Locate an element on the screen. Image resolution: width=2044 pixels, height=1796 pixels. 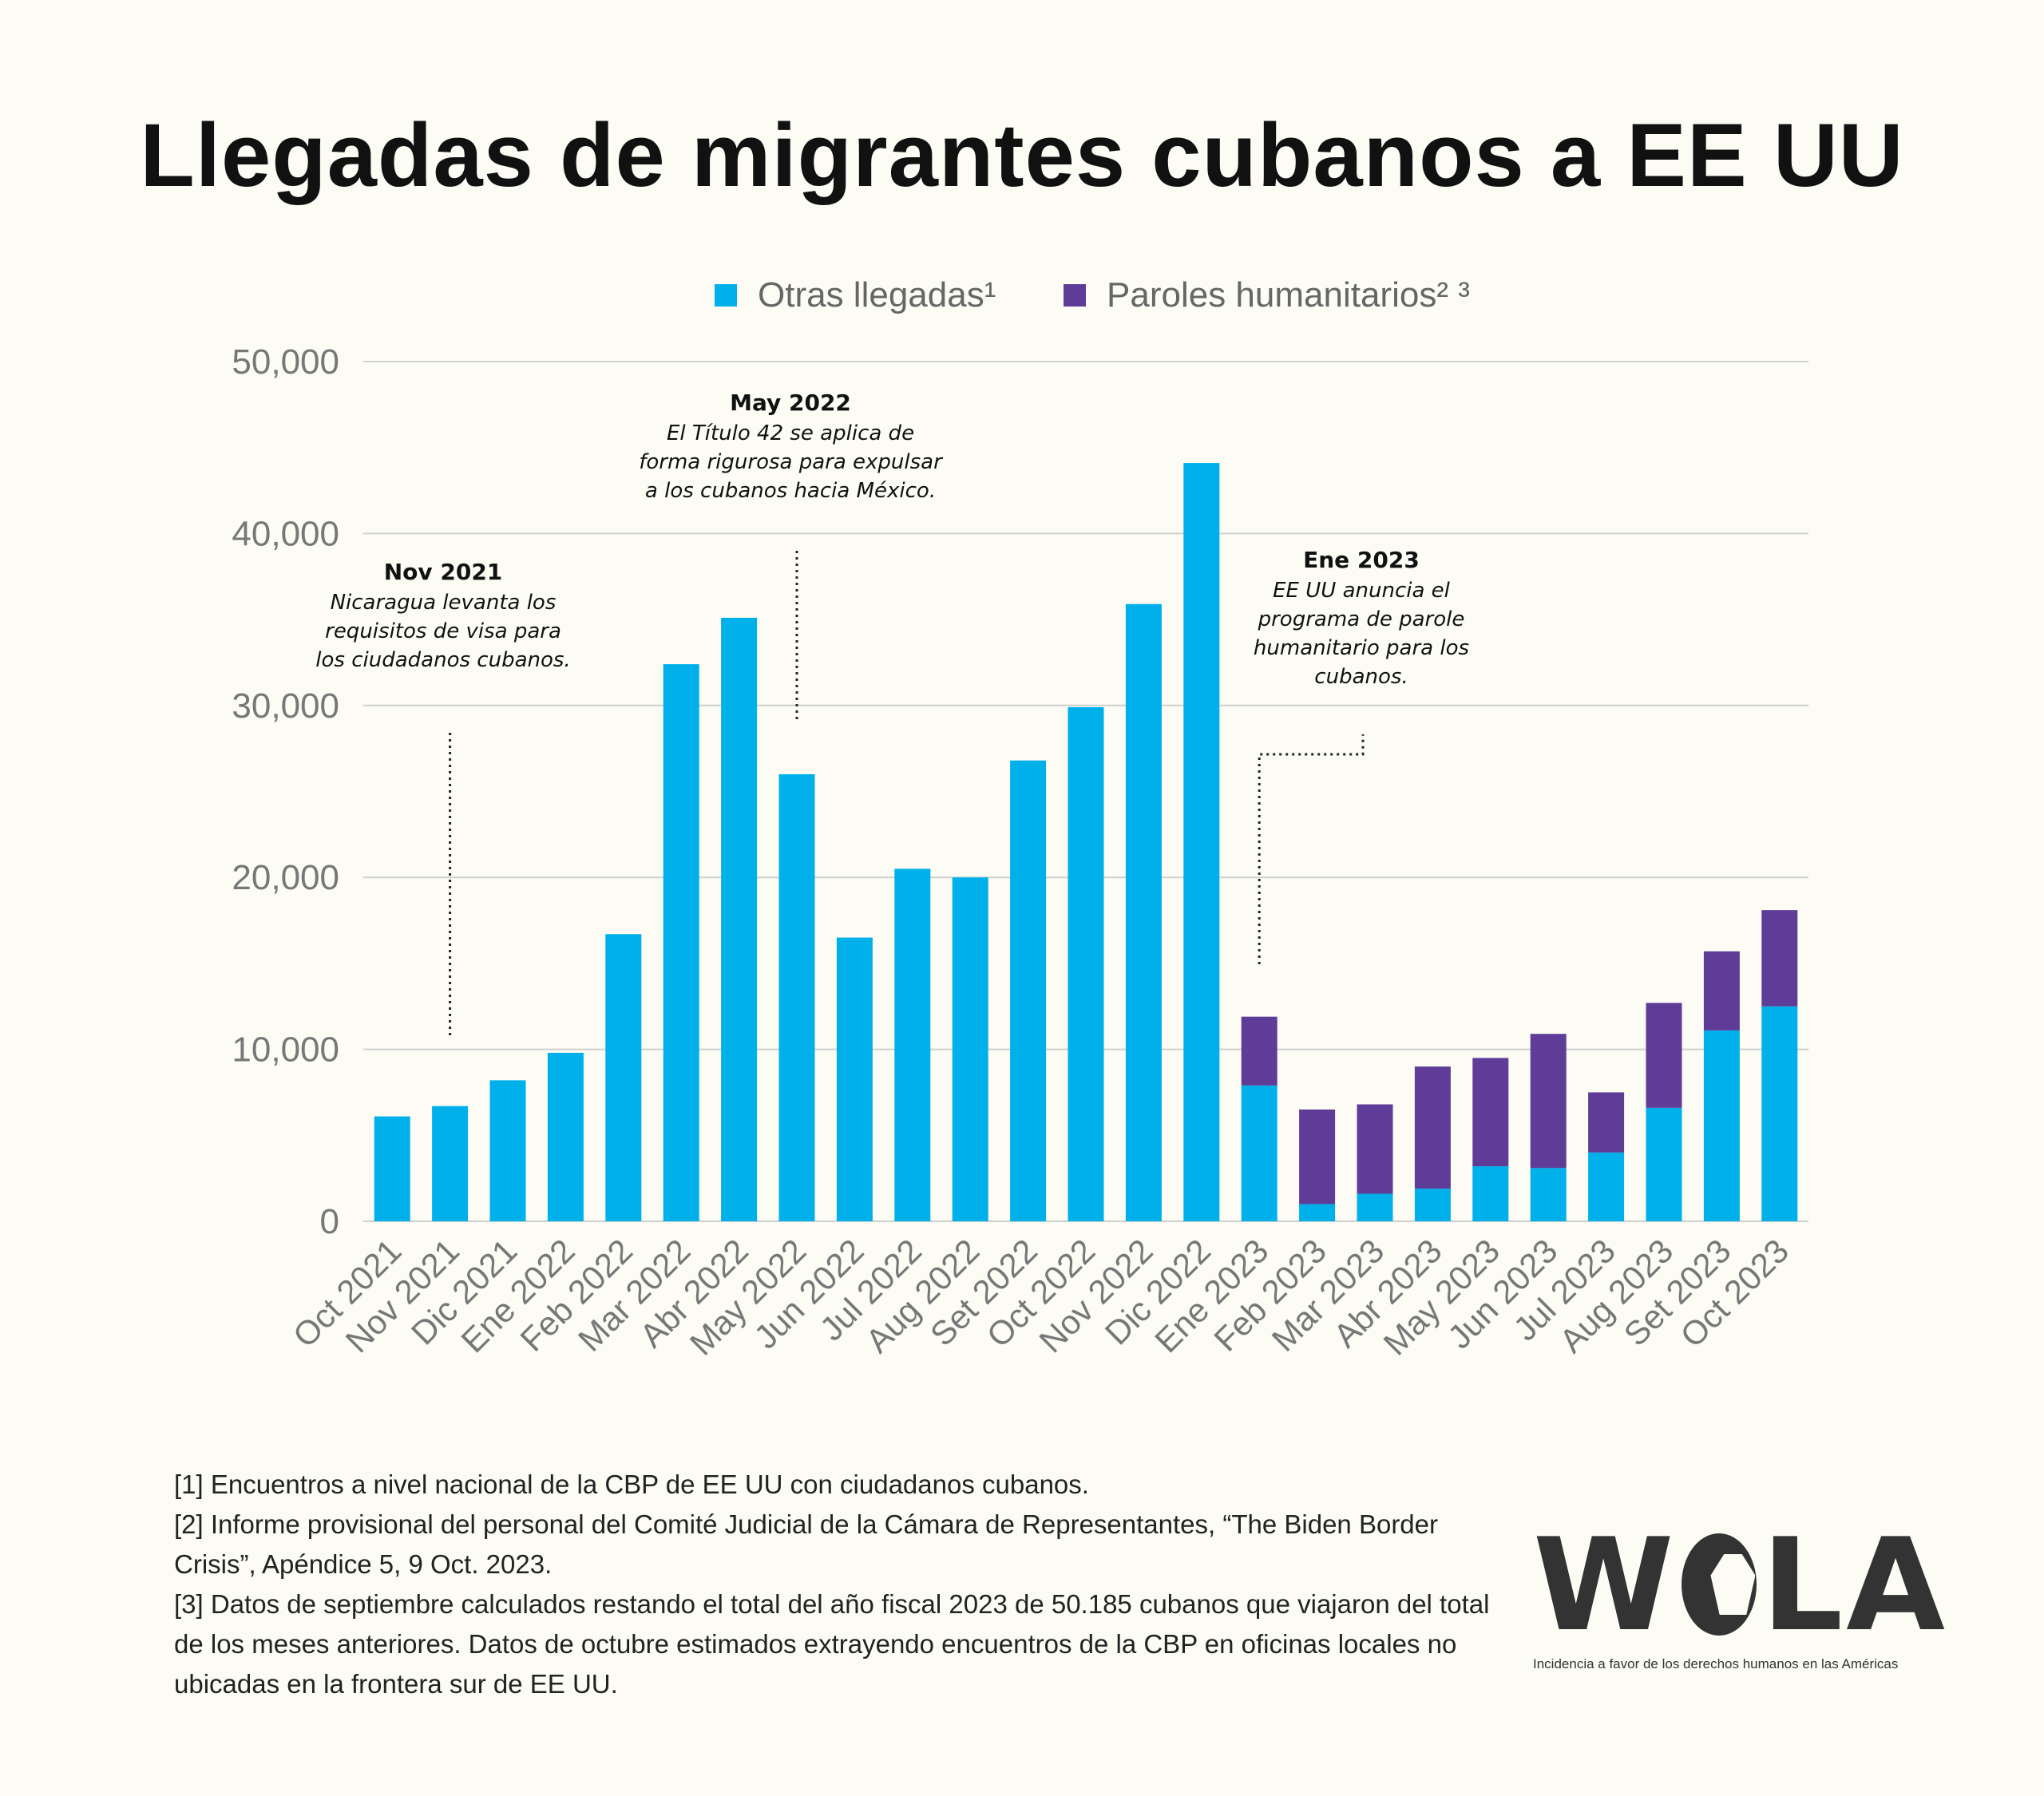
logo-letters-la: LA is located at coordinates (1854, 1584).